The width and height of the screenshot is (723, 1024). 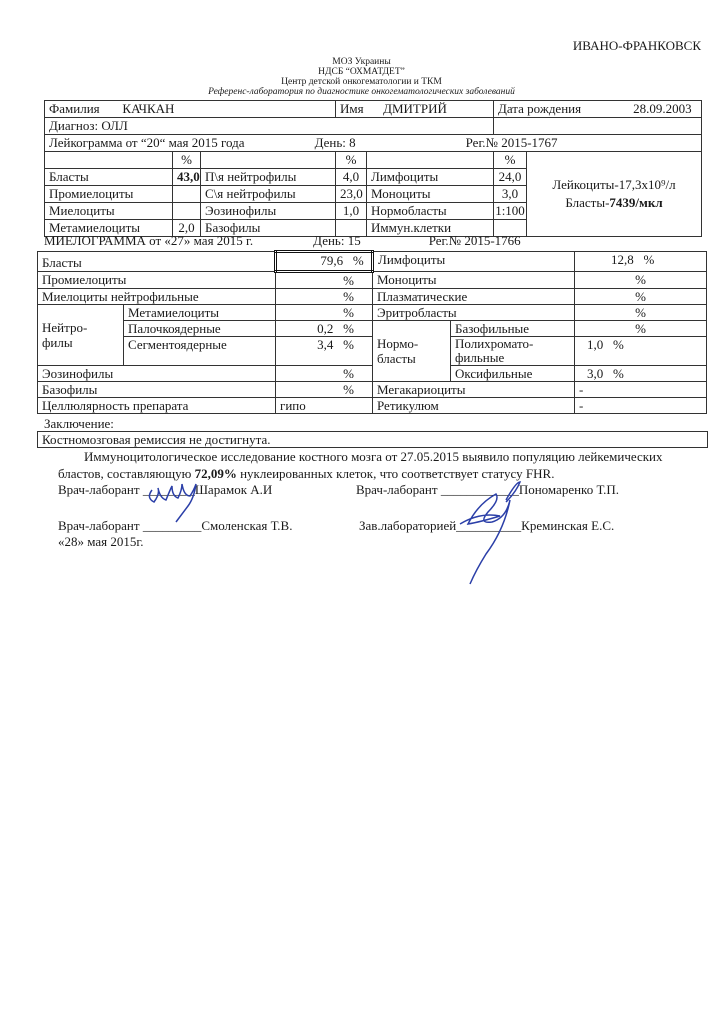 I want to click on title: Лейкограмма от “20“ мая 2015 года, so click(x=147, y=143).